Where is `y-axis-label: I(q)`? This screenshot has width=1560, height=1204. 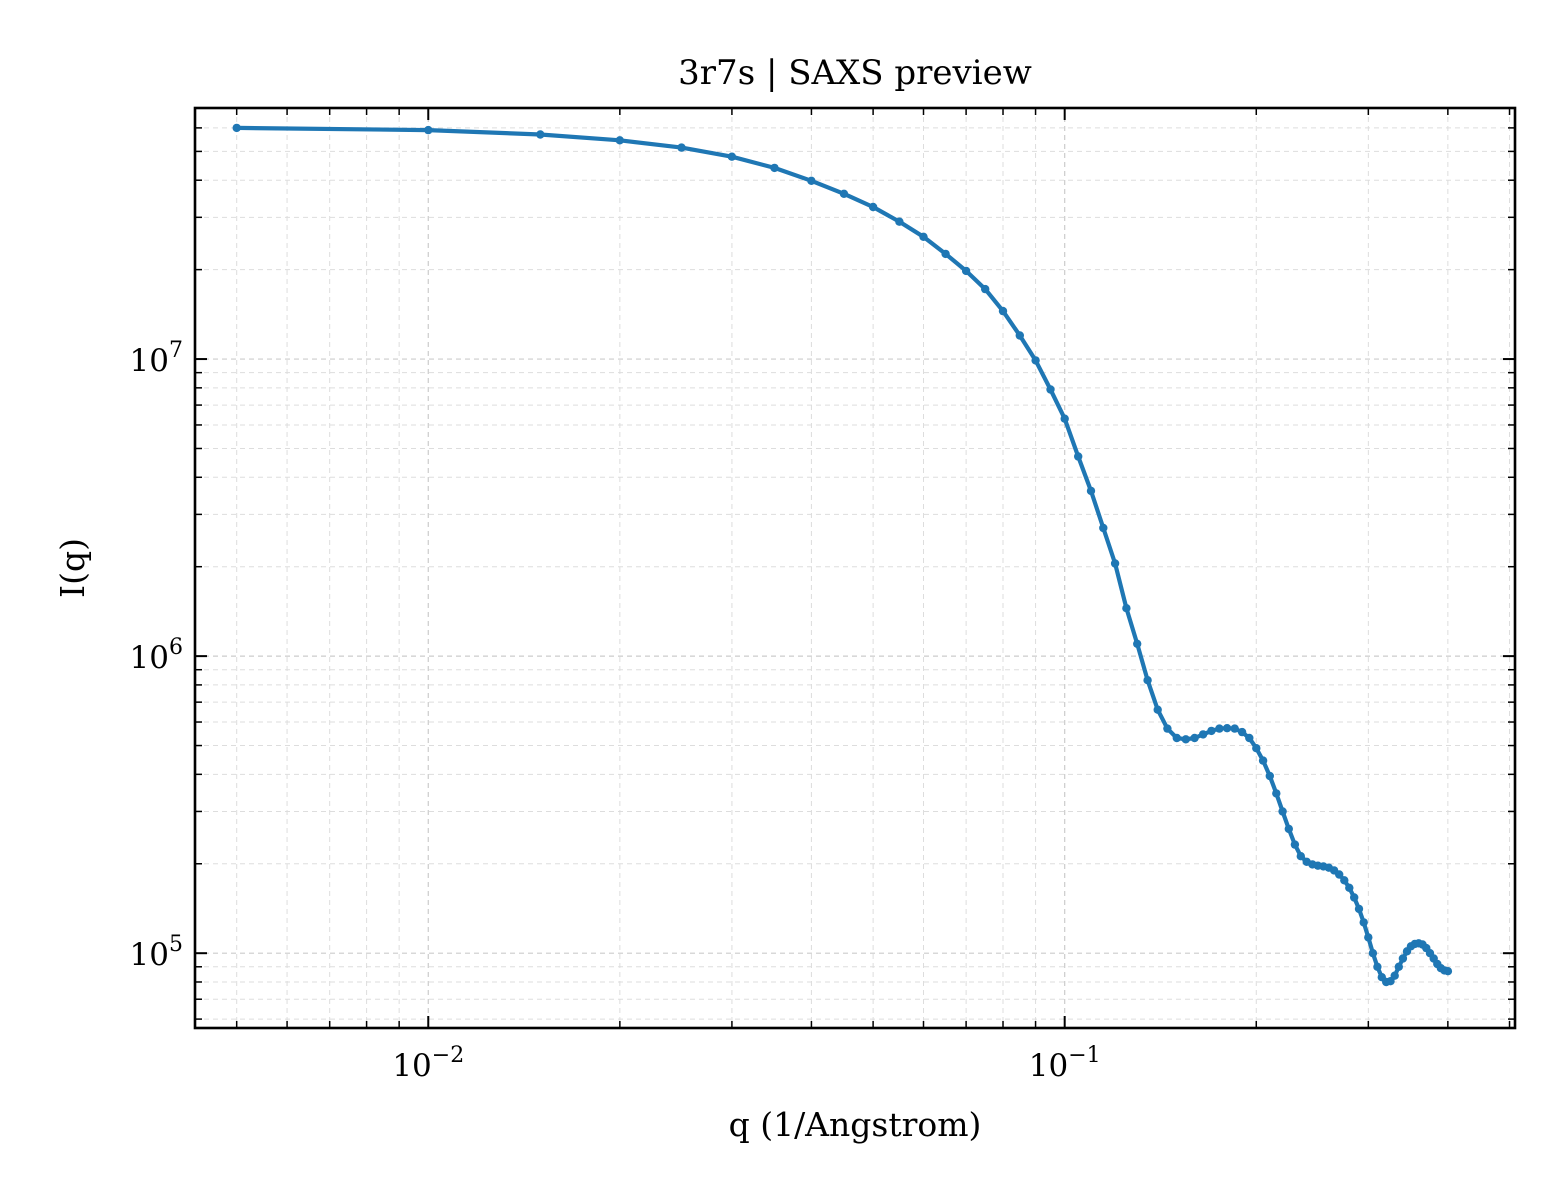 y-axis-label: I(q) is located at coordinates (72, 568).